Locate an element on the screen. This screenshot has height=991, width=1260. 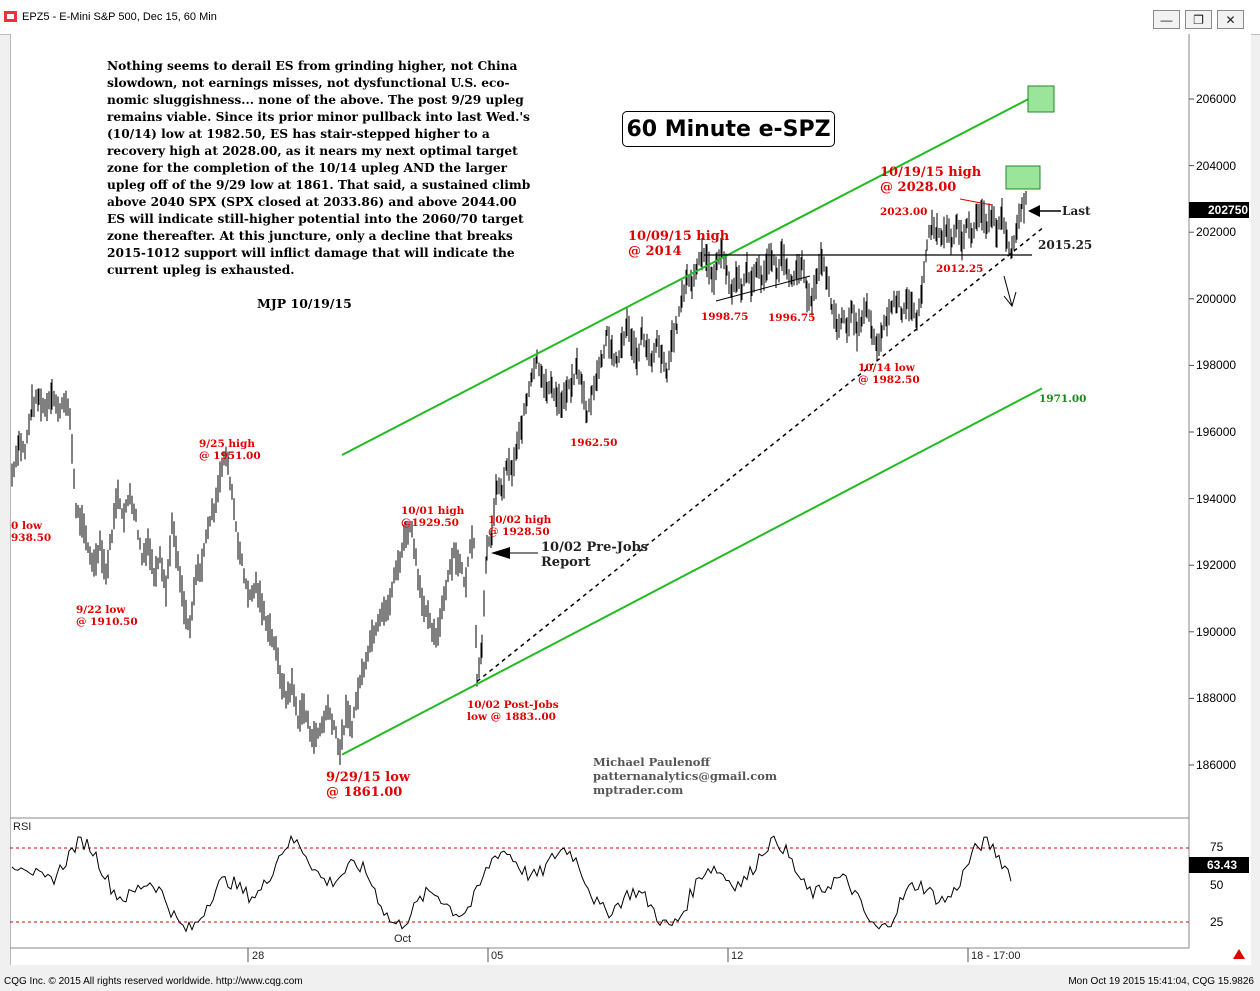
down-arrow is located at coordinates (1010, 291).